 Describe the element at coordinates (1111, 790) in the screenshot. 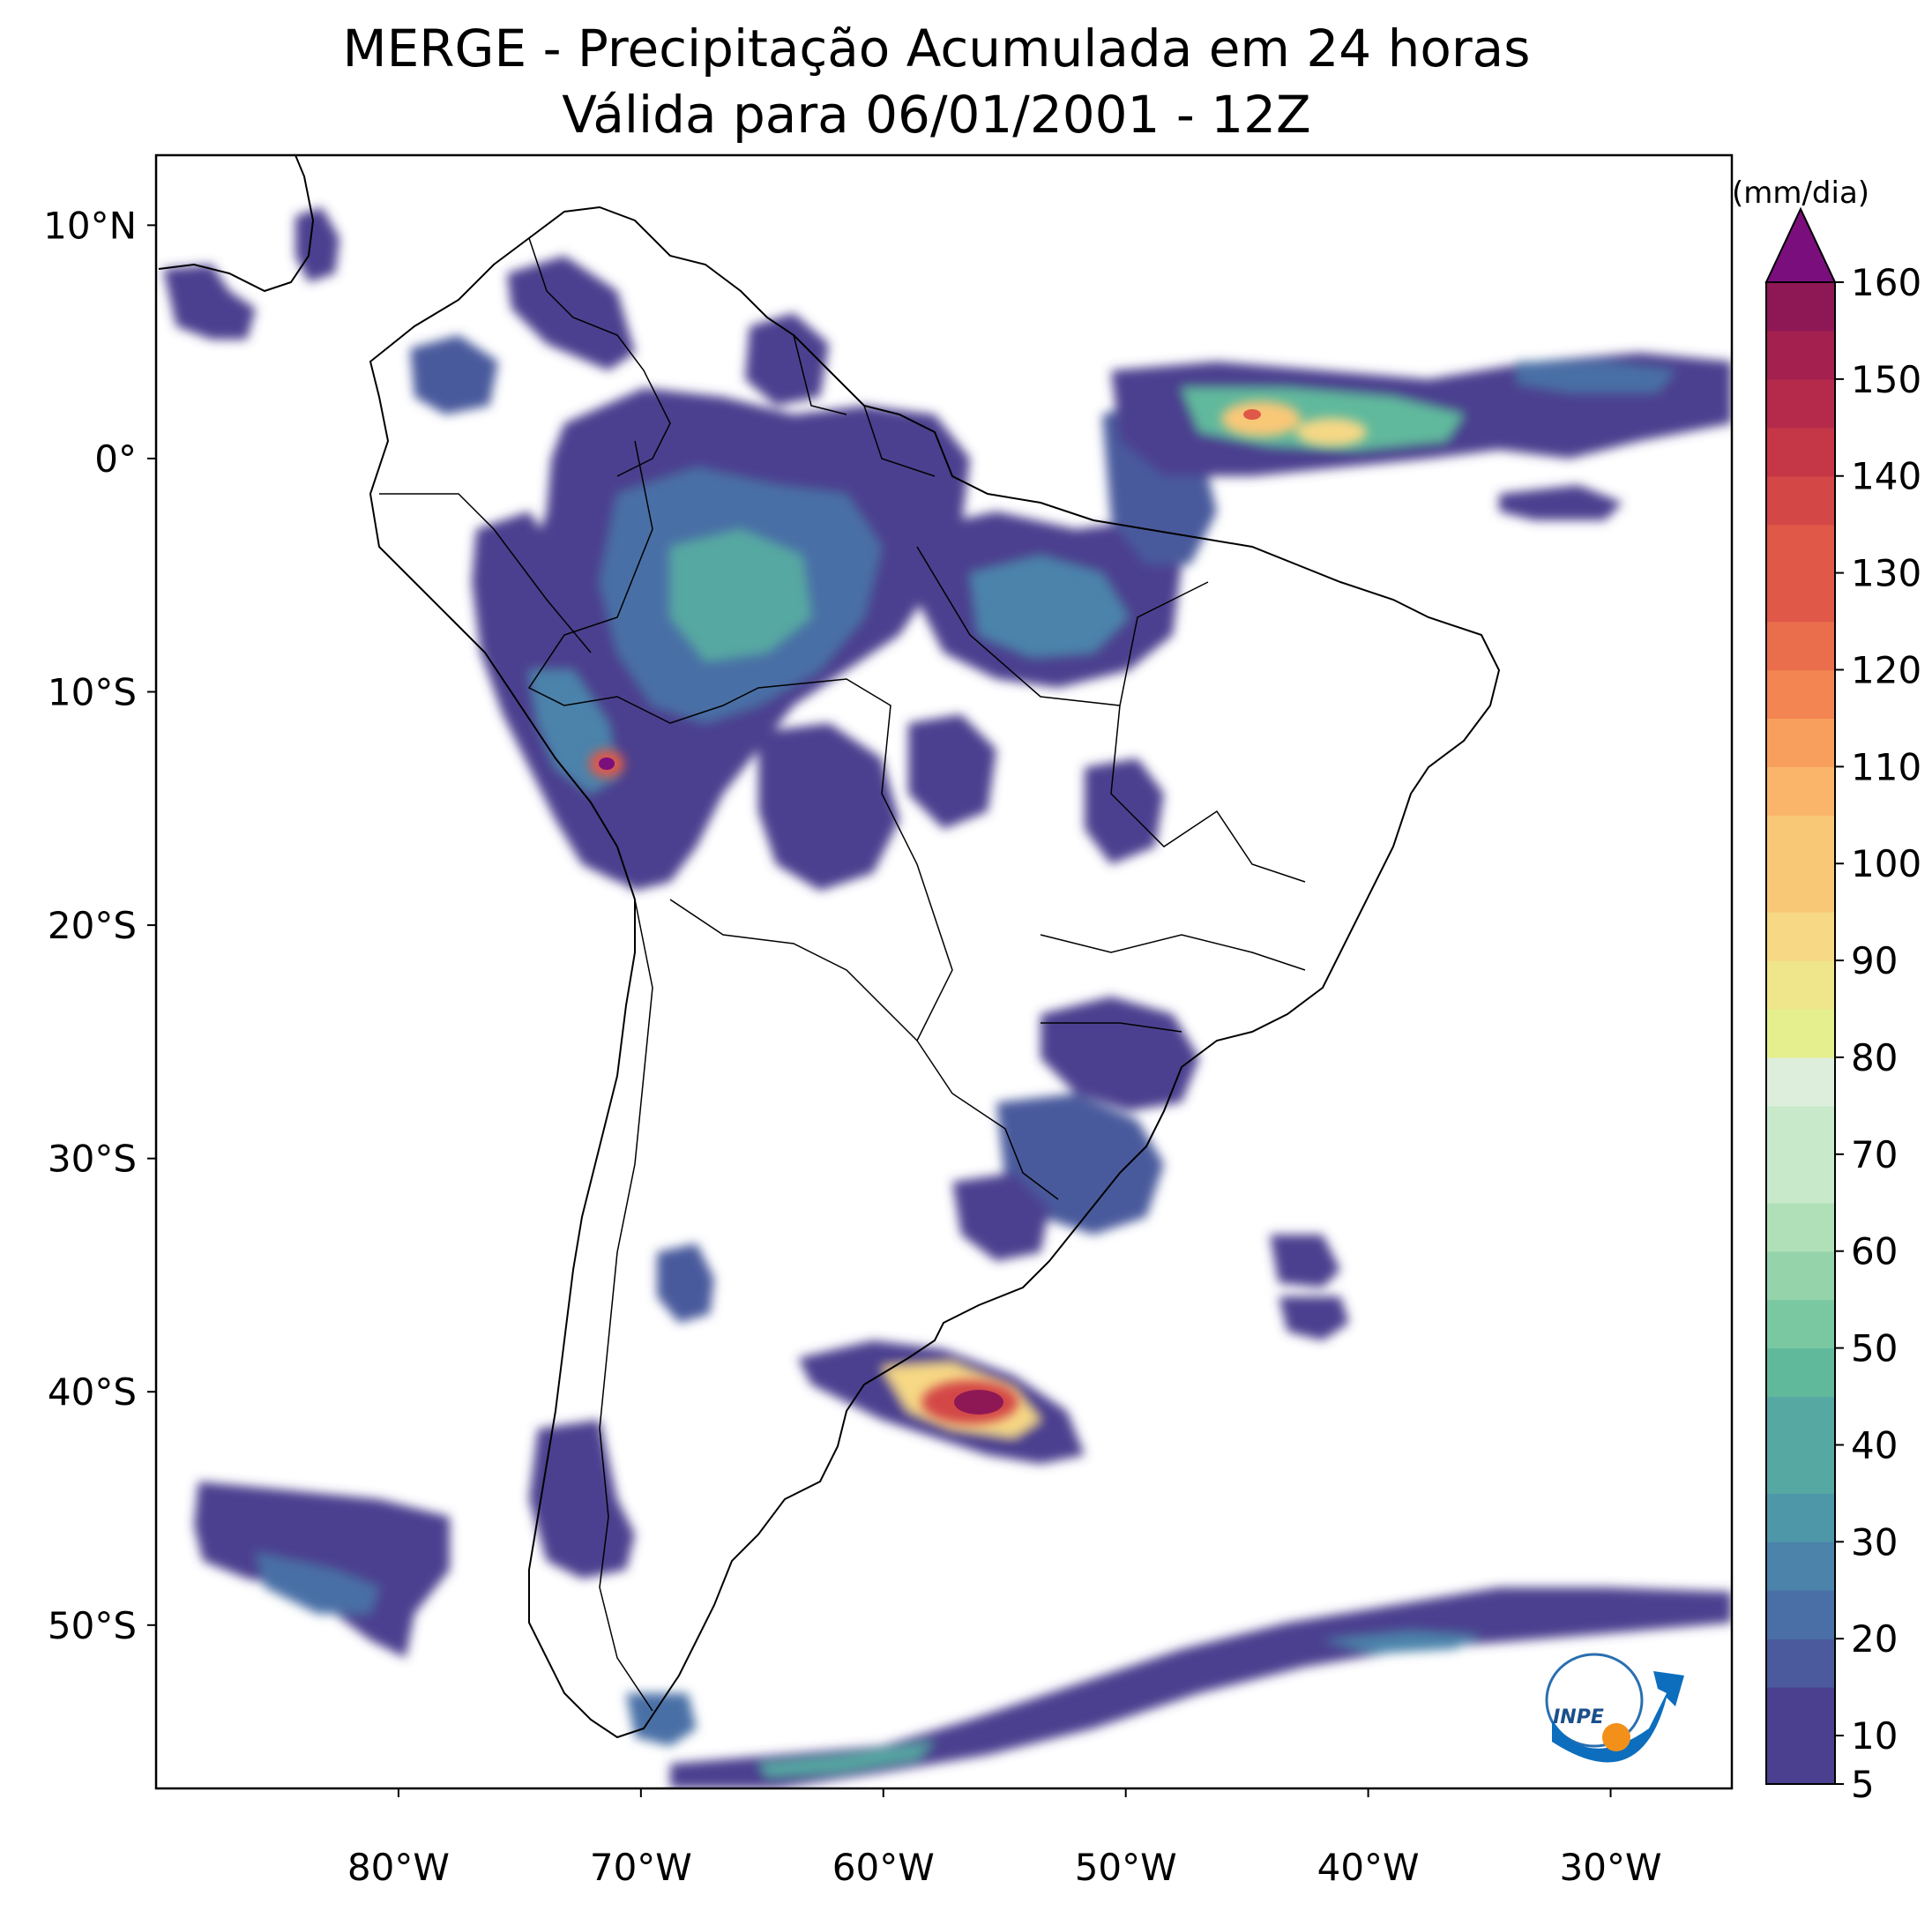

I see `border-brazil-states` at that location.